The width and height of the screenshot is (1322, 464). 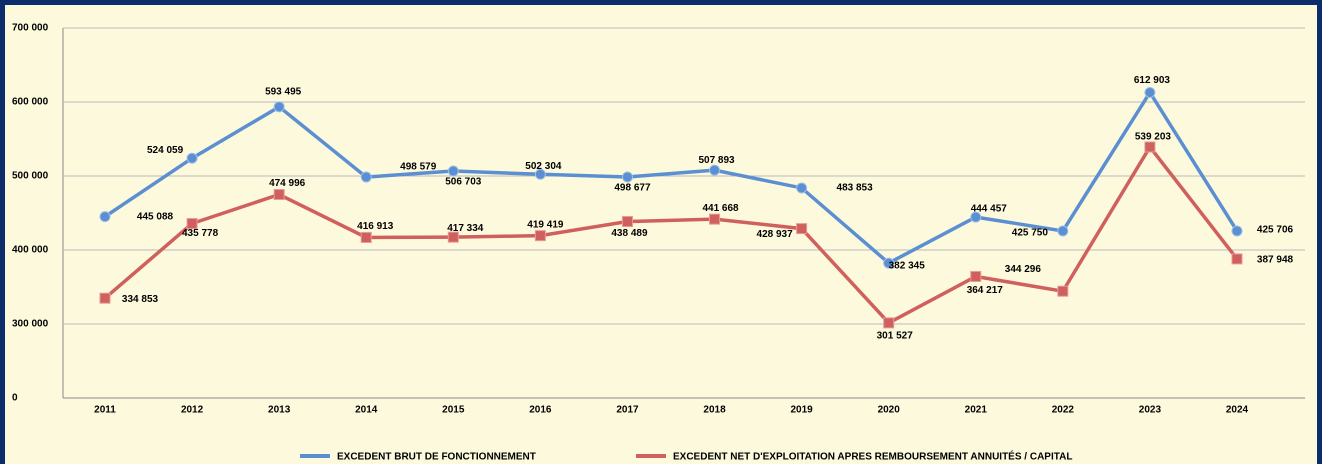 I want to click on y-tick-label: 600 000, so click(x=30, y=102).